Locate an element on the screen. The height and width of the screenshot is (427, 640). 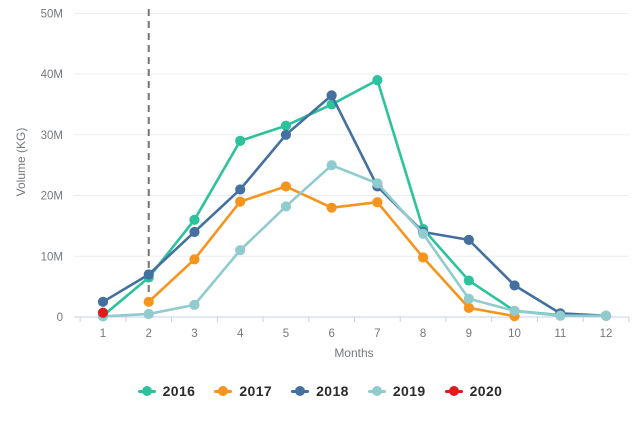
data-point-2020 is located at coordinates (103, 312).